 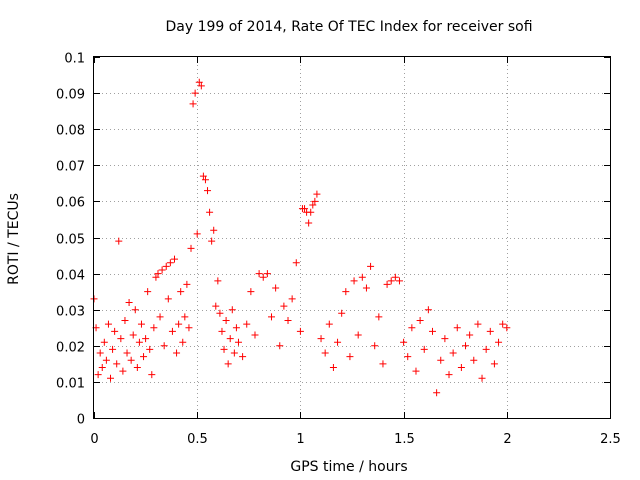 What do you see at coordinates (70, 312) in the screenshot?
I see `y-tick-label: 0.03` at bounding box center [70, 312].